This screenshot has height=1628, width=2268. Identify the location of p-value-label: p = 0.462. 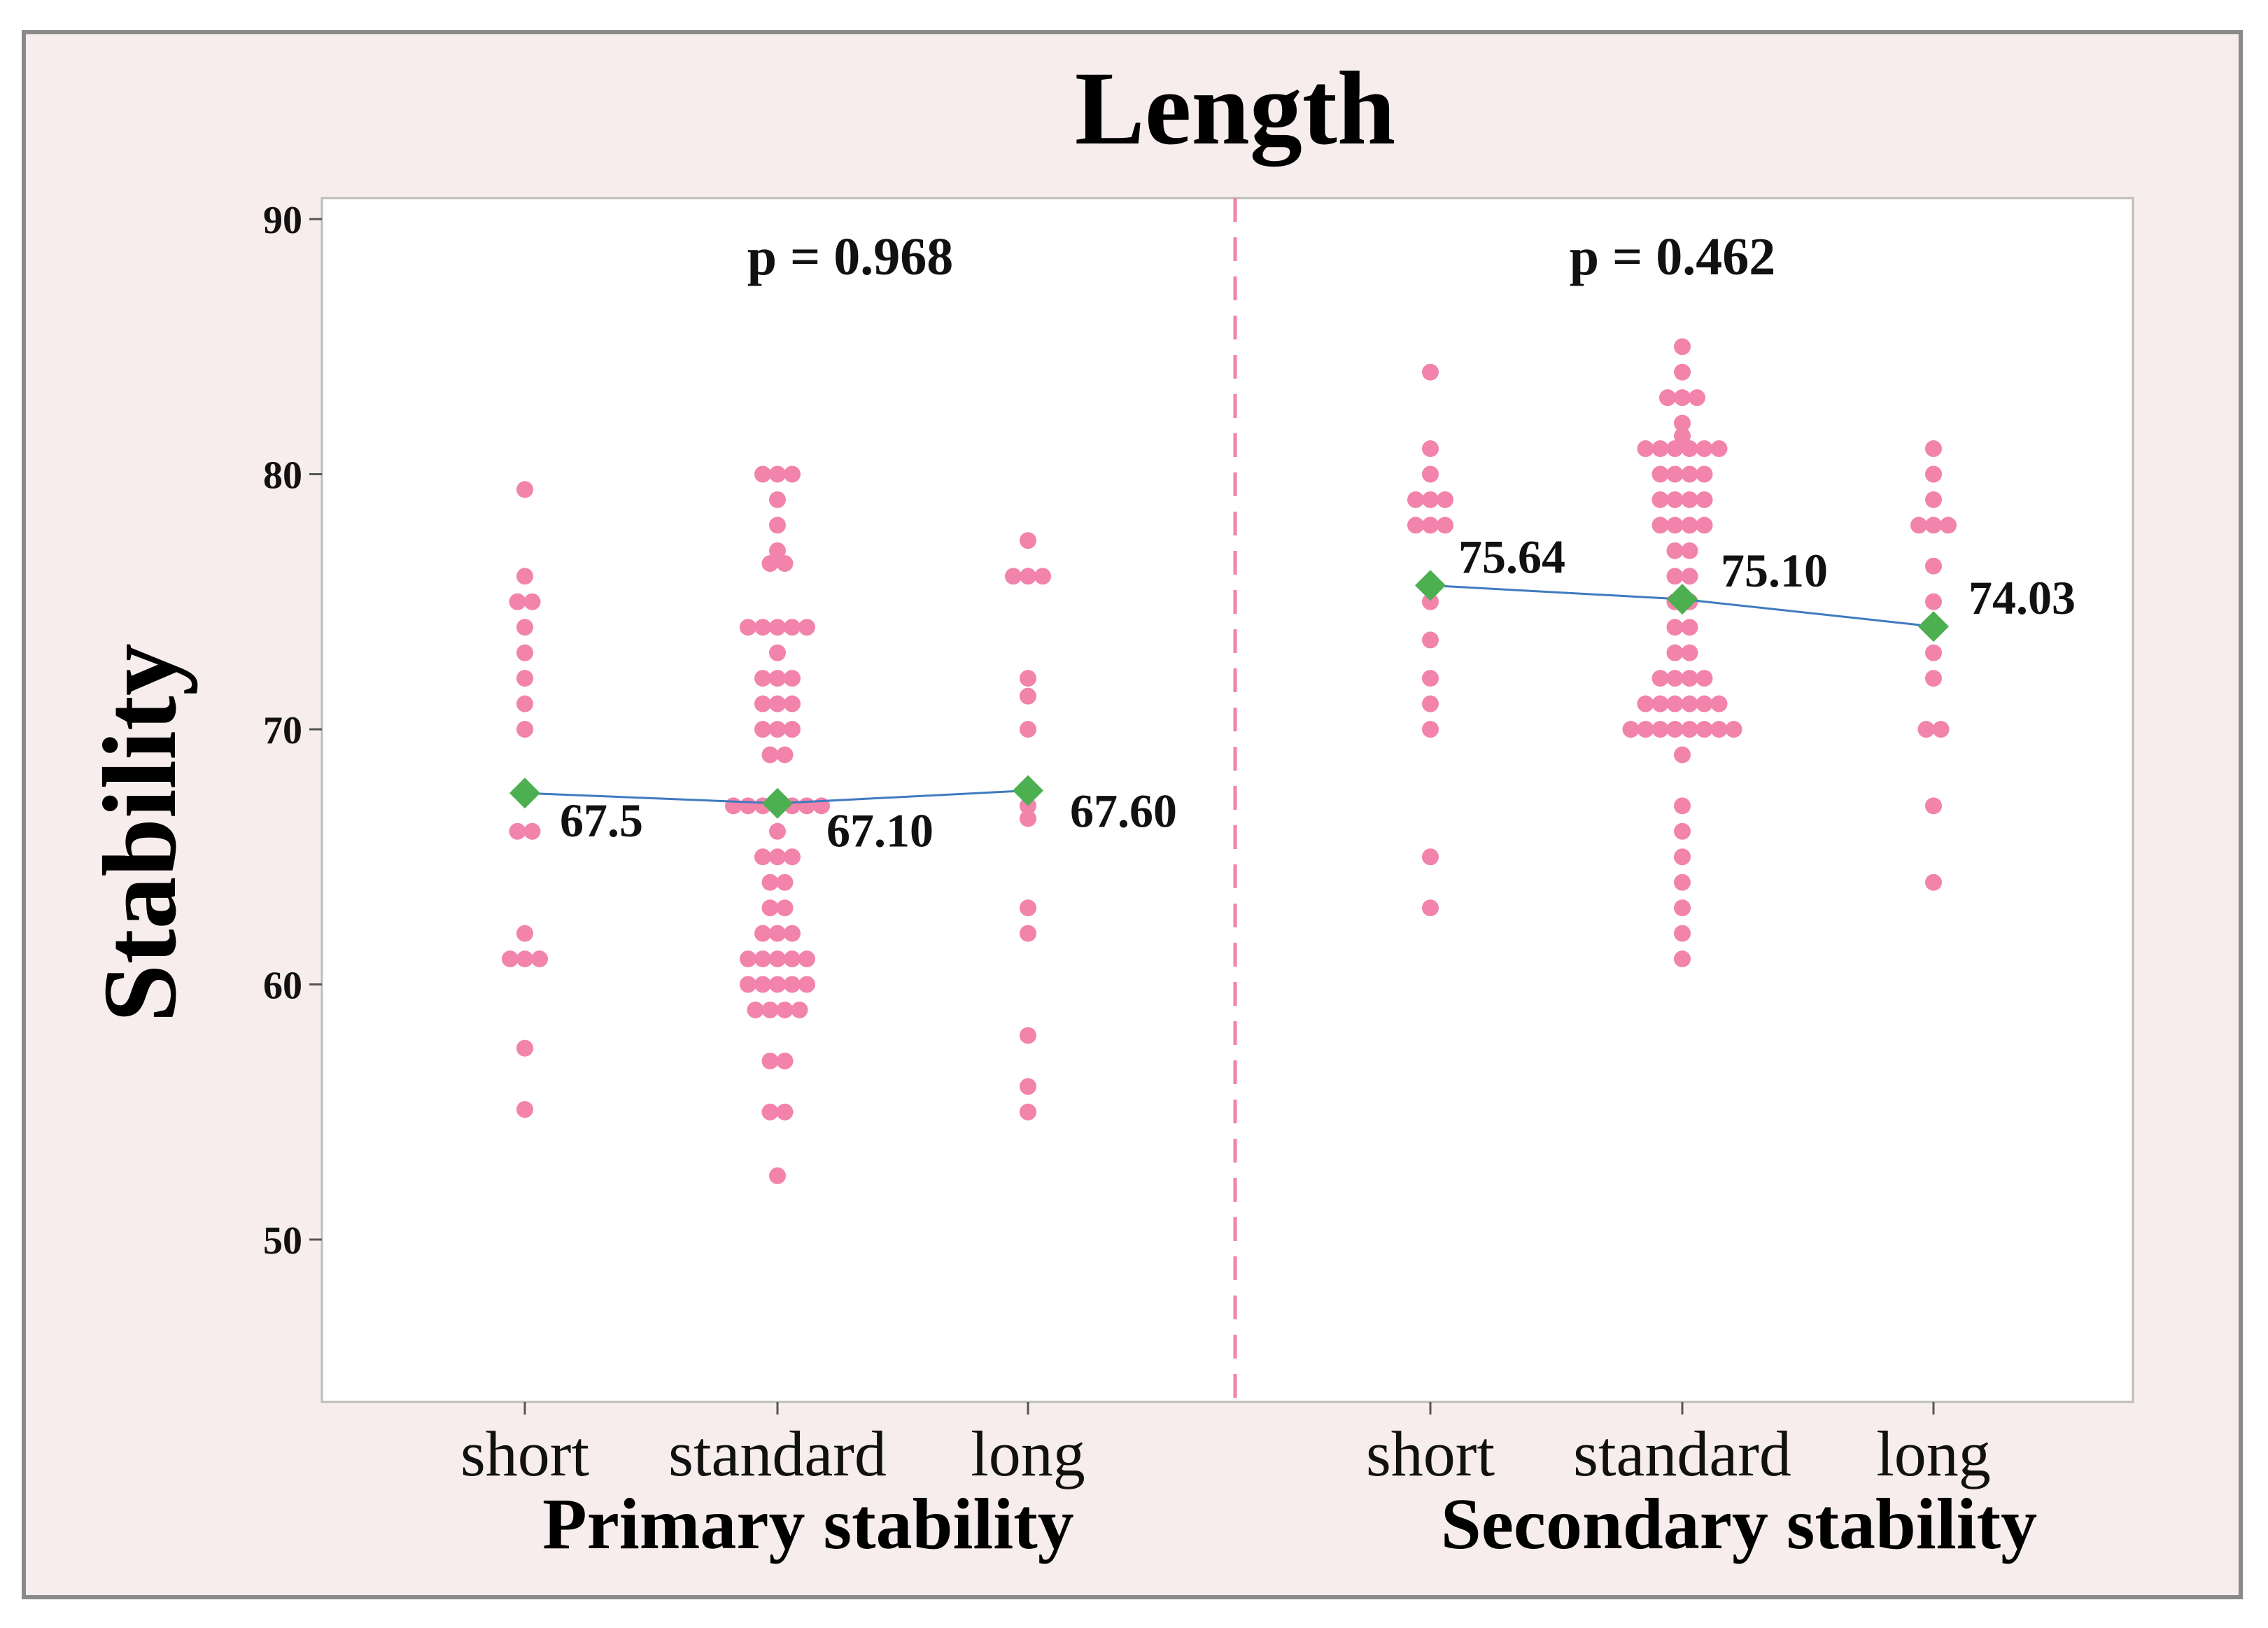
(1673, 256).